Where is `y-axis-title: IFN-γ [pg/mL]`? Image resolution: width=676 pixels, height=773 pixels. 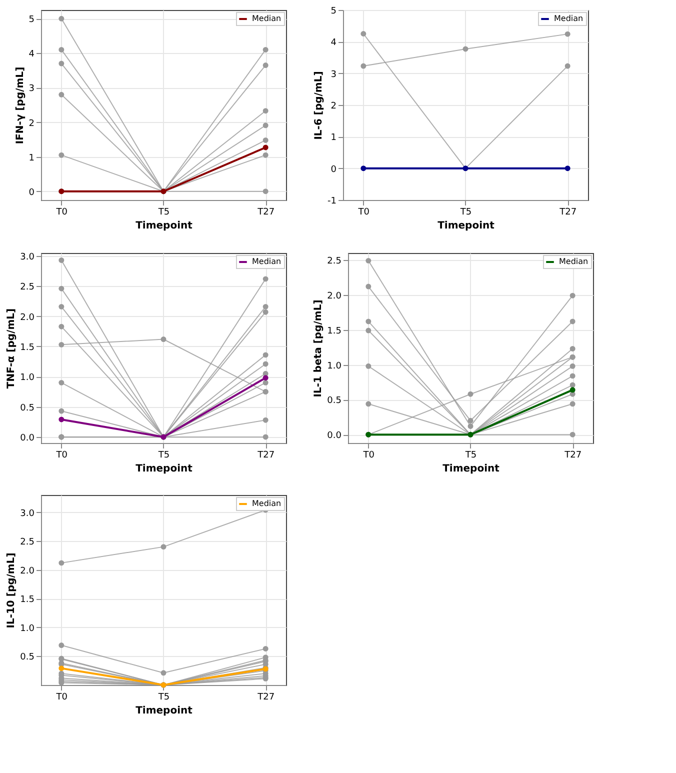
y-axis-title: IFN-γ [pg/mL] is located at coordinates (20, 105).